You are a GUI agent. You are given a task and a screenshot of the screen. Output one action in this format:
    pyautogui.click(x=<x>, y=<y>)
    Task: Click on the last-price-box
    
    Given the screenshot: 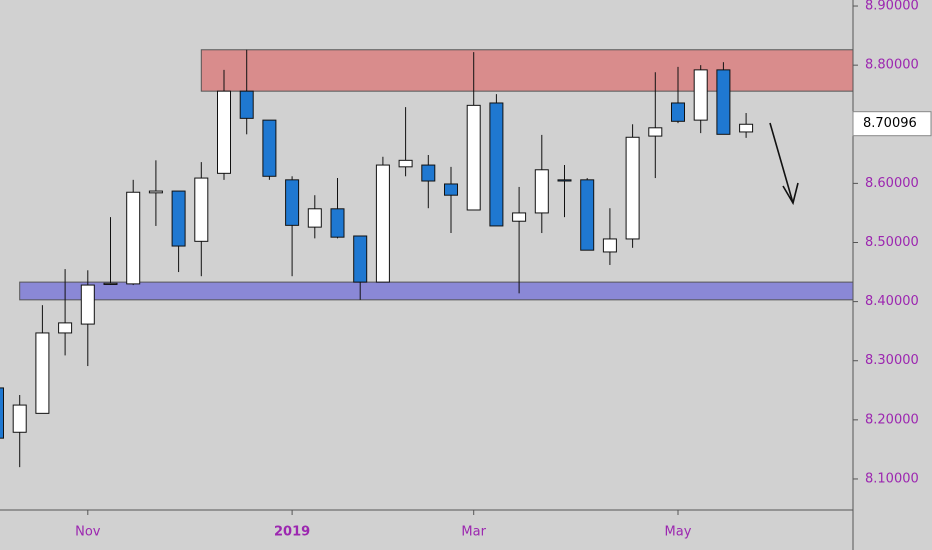 What is the action you would take?
    pyautogui.click(x=892, y=124)
    